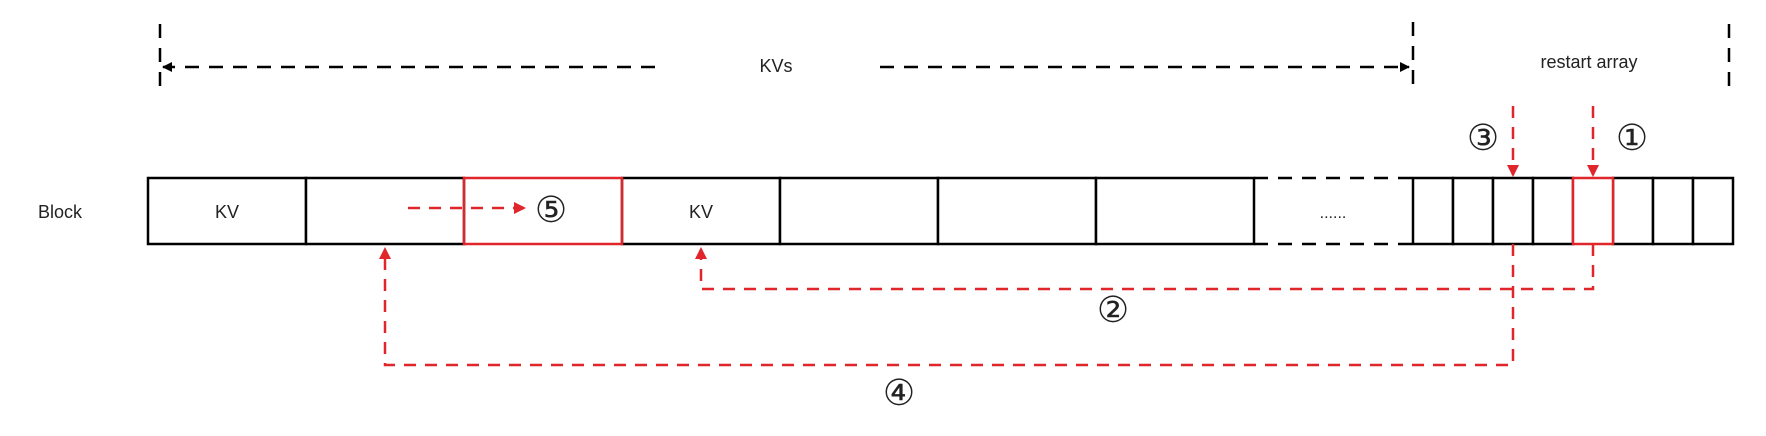  I want to click on step-2-number: ②, so click(1113, 309).